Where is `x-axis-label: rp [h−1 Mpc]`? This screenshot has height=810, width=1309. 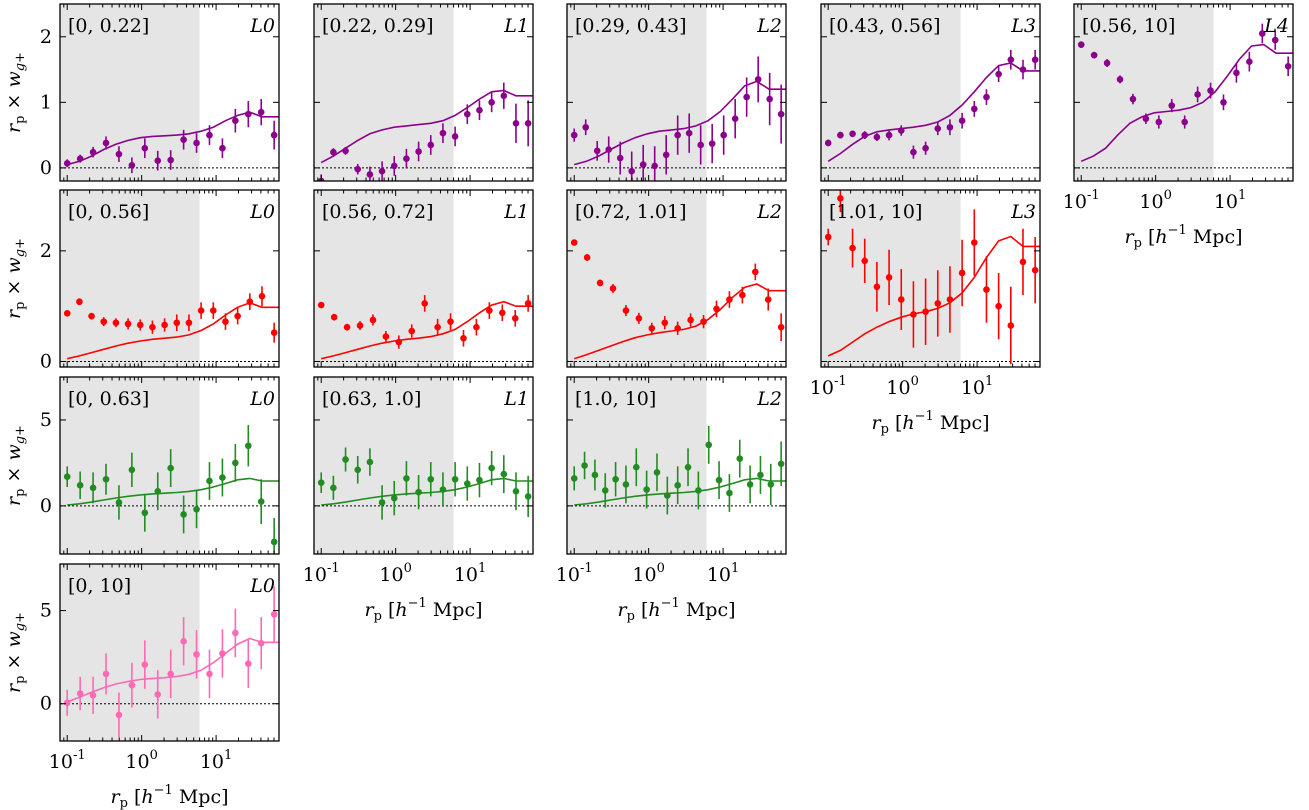
x-axis-label: rp [h−1 Mpc] is located at coordinates (930, 423).